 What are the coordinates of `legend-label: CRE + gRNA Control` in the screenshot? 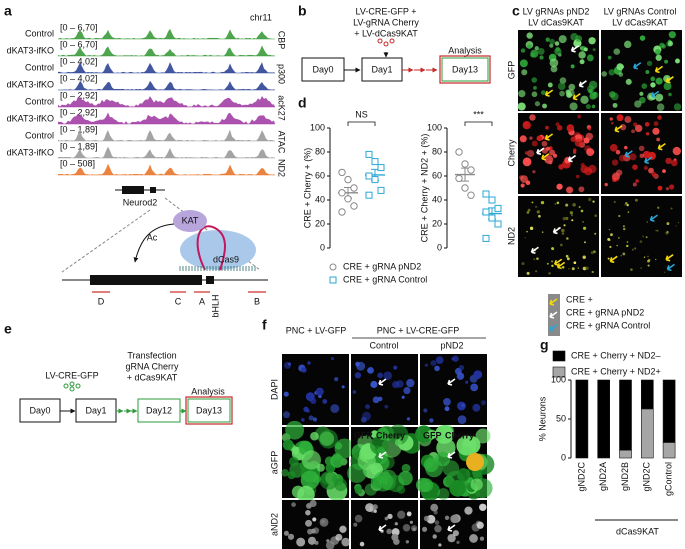 It's located at (608, 325).